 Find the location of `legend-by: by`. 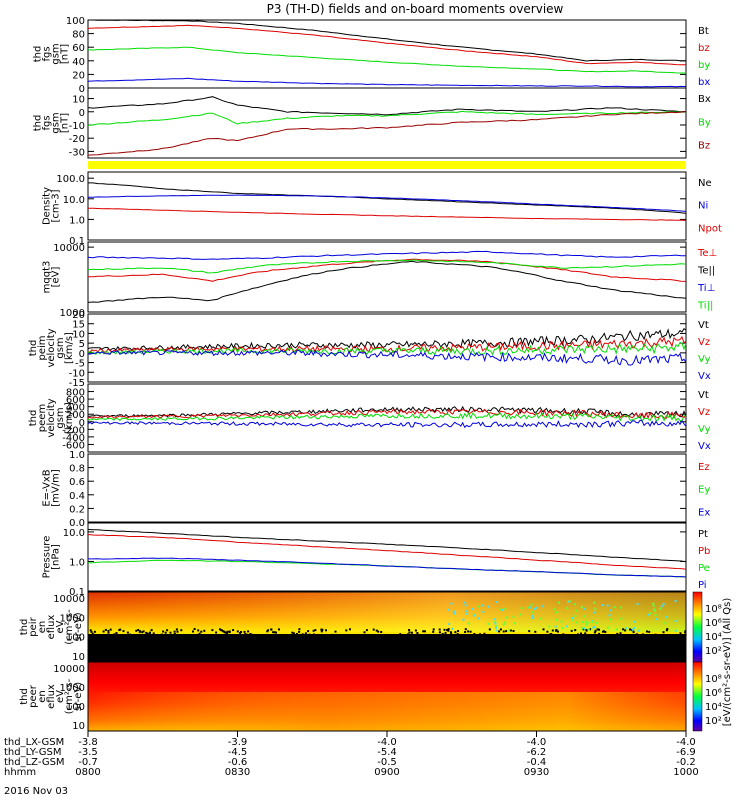

legend-by: by is located at coordinates (704, 65).